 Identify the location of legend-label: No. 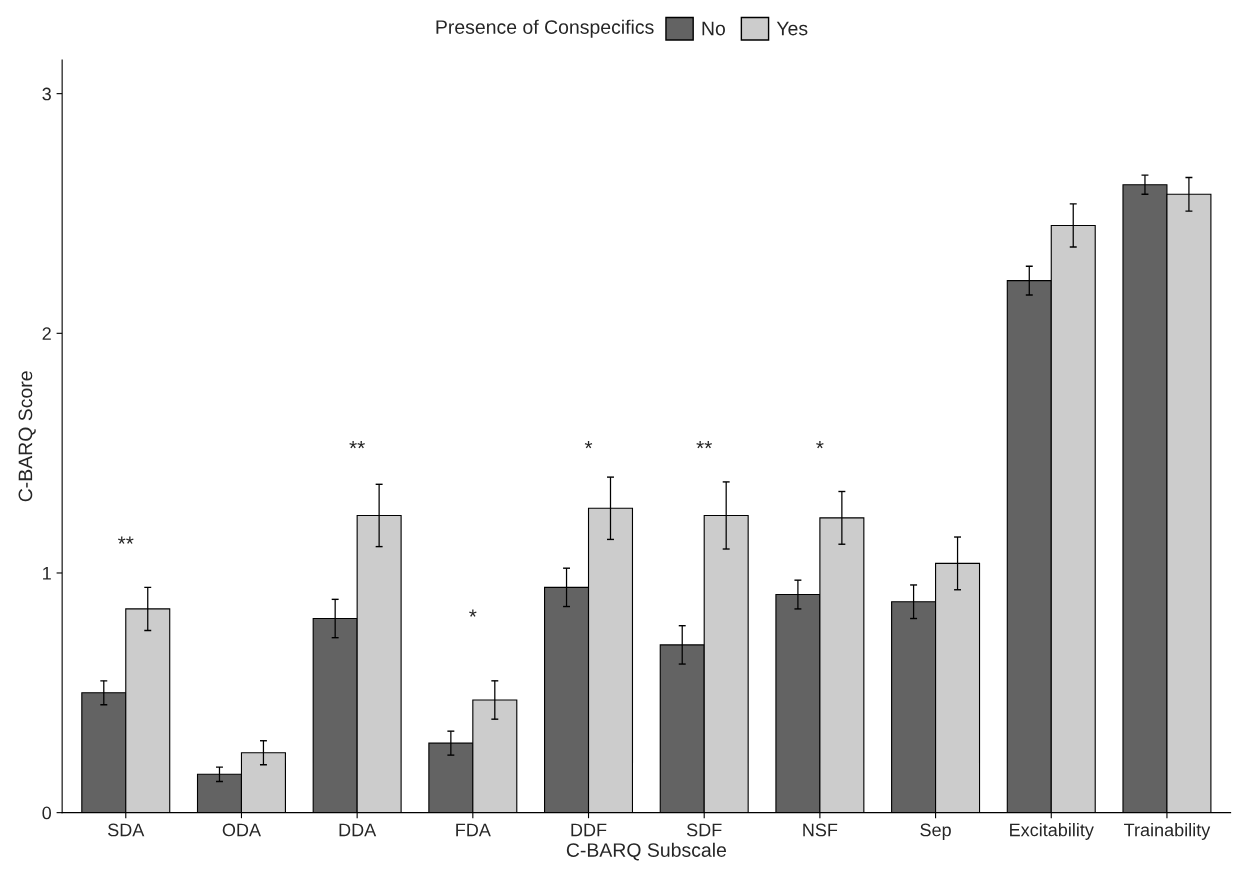
(713, 28).